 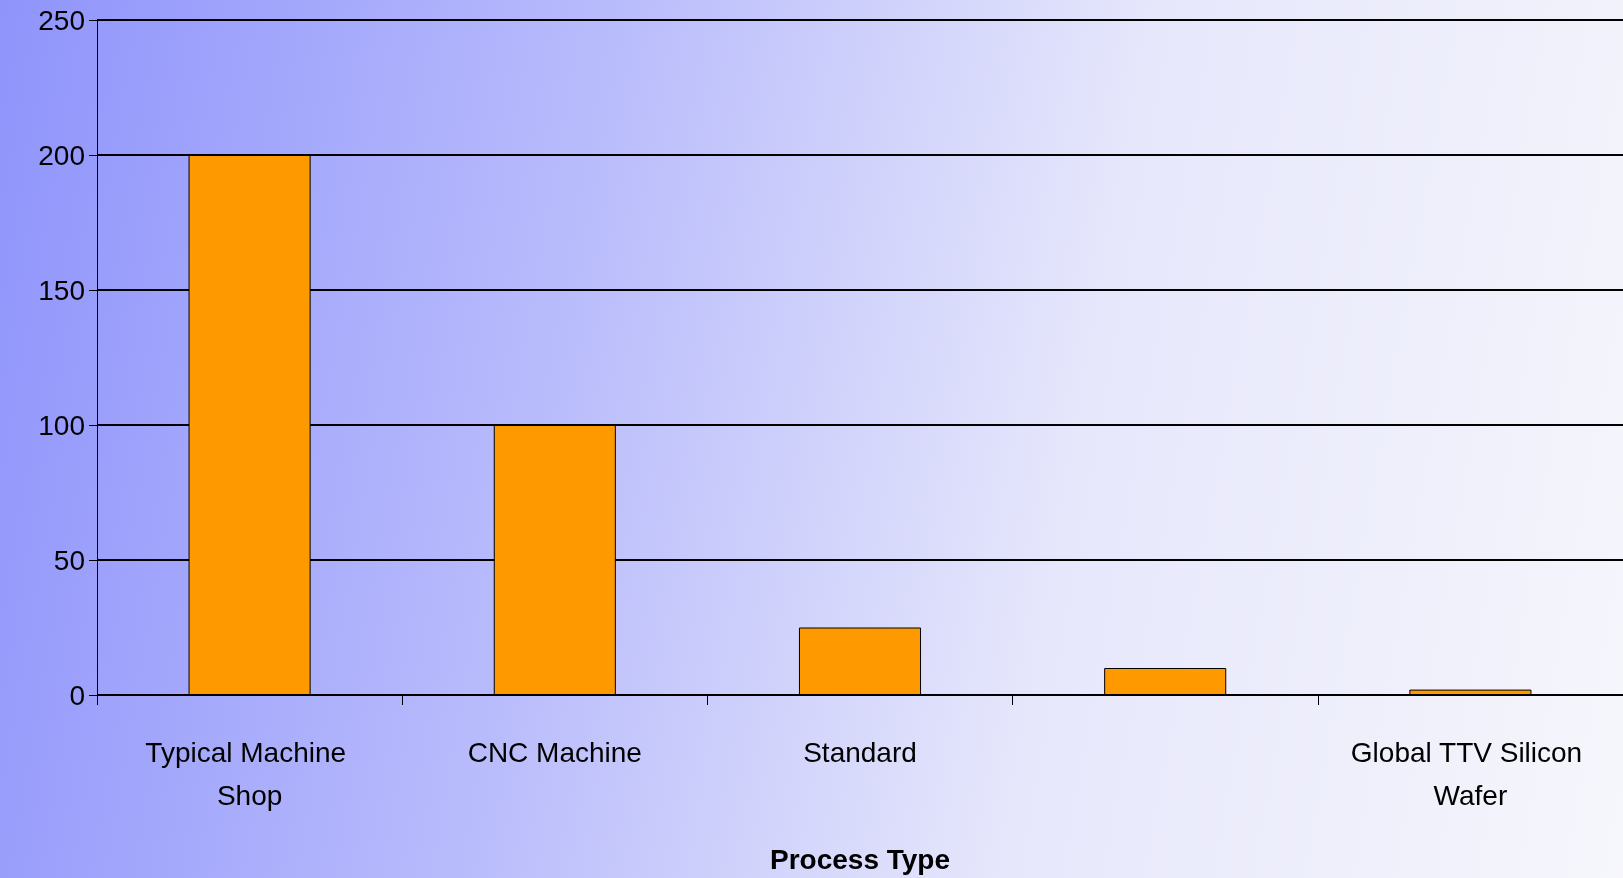 I want to click on y-tick-label: 150, so click(x=61, y=290).